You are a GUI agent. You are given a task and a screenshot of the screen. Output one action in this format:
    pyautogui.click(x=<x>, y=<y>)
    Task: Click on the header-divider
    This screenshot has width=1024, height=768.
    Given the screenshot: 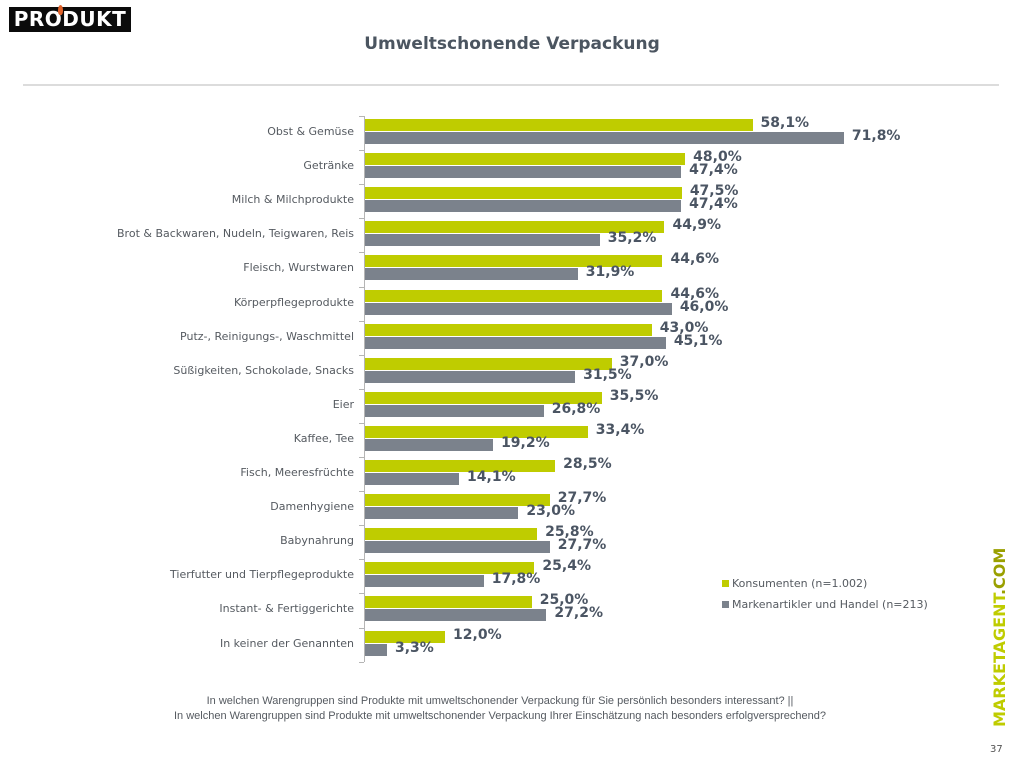 What is the action you would take?
    pyautogui.click(x=511, y=85)
    